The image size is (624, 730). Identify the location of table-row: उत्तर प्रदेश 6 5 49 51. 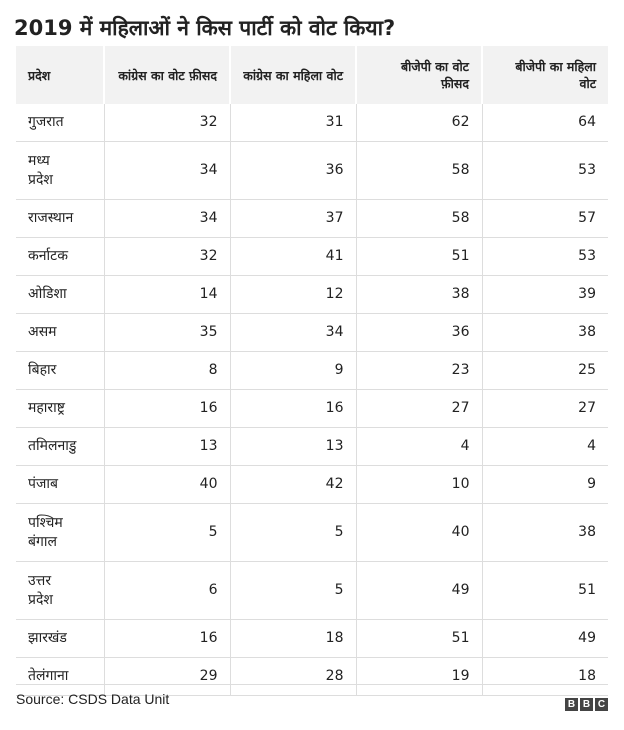
(312, 590).